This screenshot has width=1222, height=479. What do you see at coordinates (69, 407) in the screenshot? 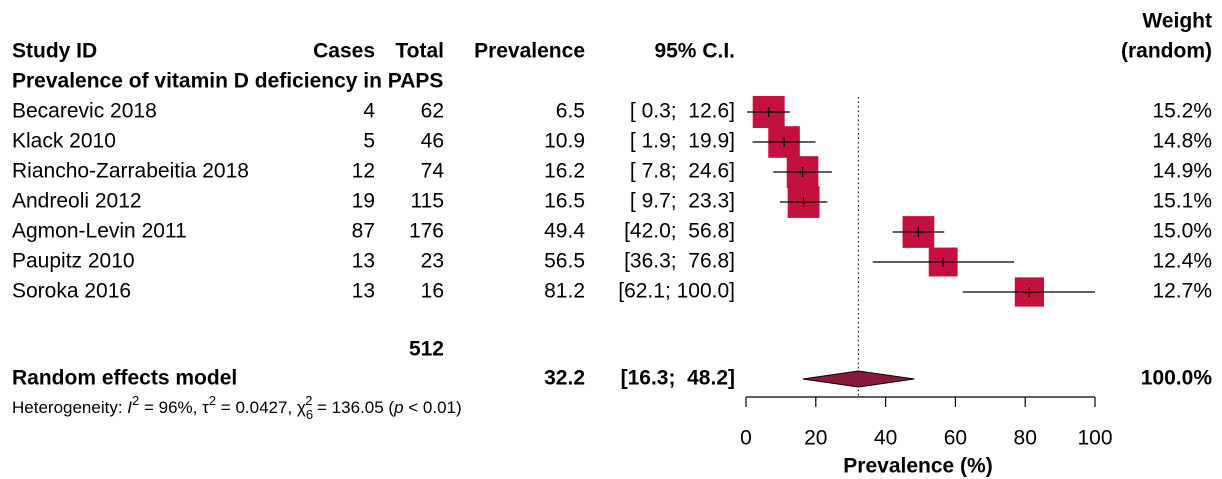
I see `heterogeneity-part: Heterogeneity:` at bounding box center [69, 407].